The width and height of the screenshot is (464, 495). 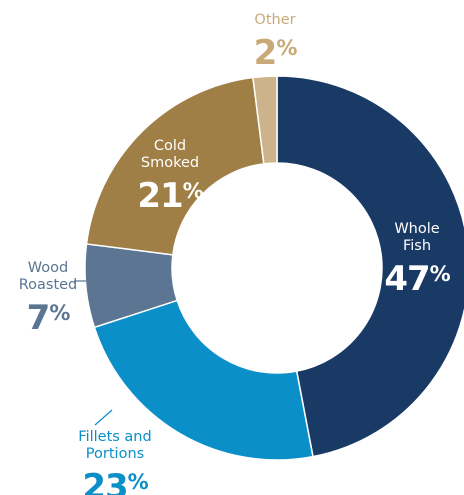 What do you see at coordinates (276, 53) in the screenshot?
I see `slice-value-other: 2%` at bounding box center [276, 53].